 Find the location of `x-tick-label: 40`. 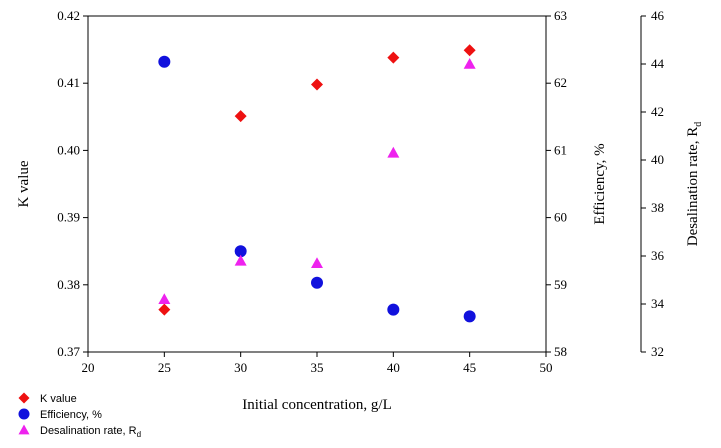

x-tick-label: 40 is located at coordinates (393, 367).